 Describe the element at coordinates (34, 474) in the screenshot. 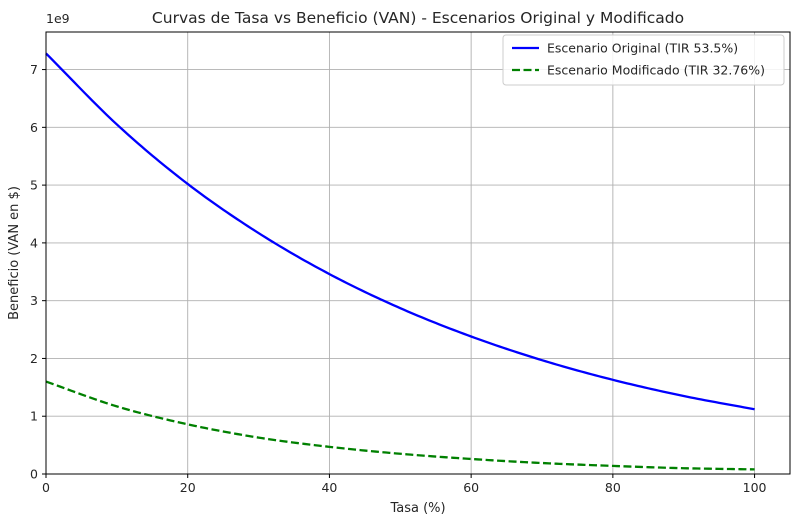

I see `y-tick-label: 0` at that location.